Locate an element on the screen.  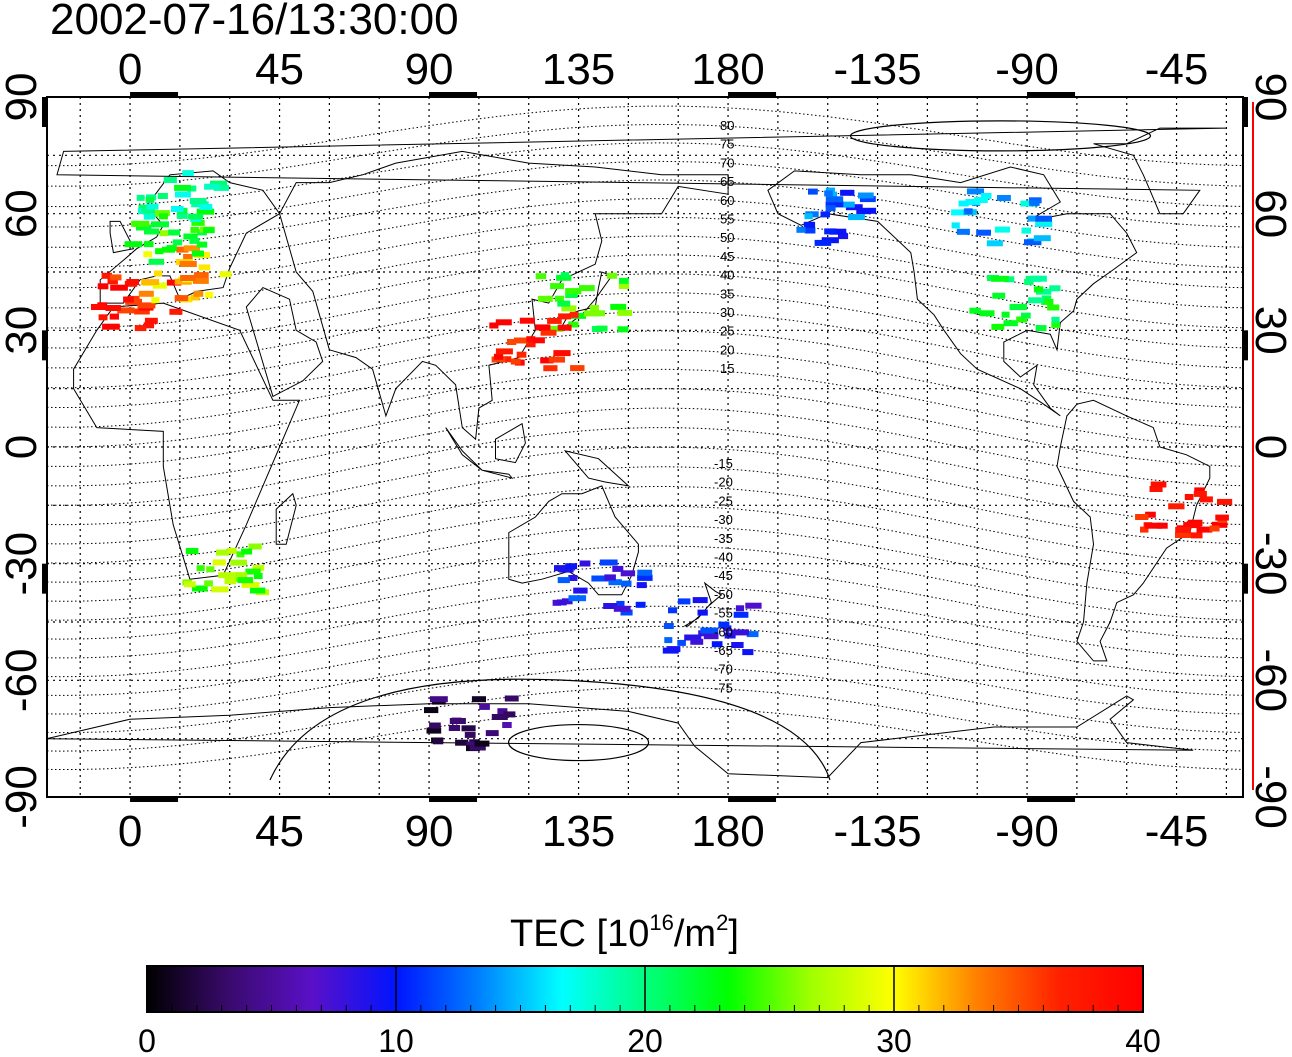
contour-label: -55 is located at coordinates (723, 613).